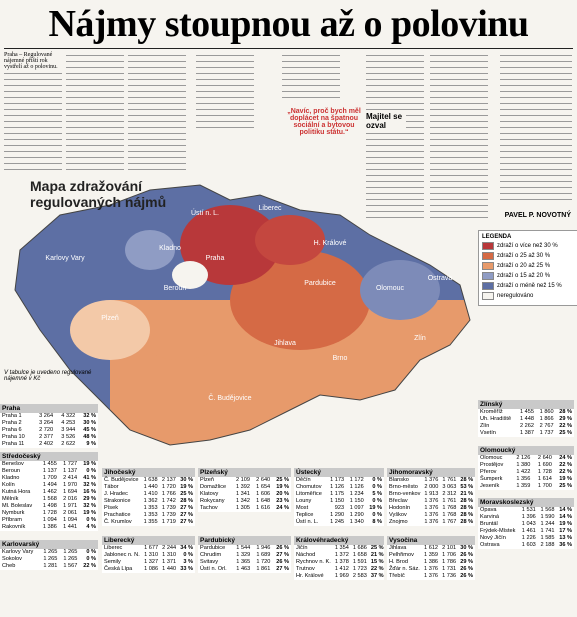 This screenshot has height=617, width=577. I want to click on table-cell: 19 %, so click(89, 464).